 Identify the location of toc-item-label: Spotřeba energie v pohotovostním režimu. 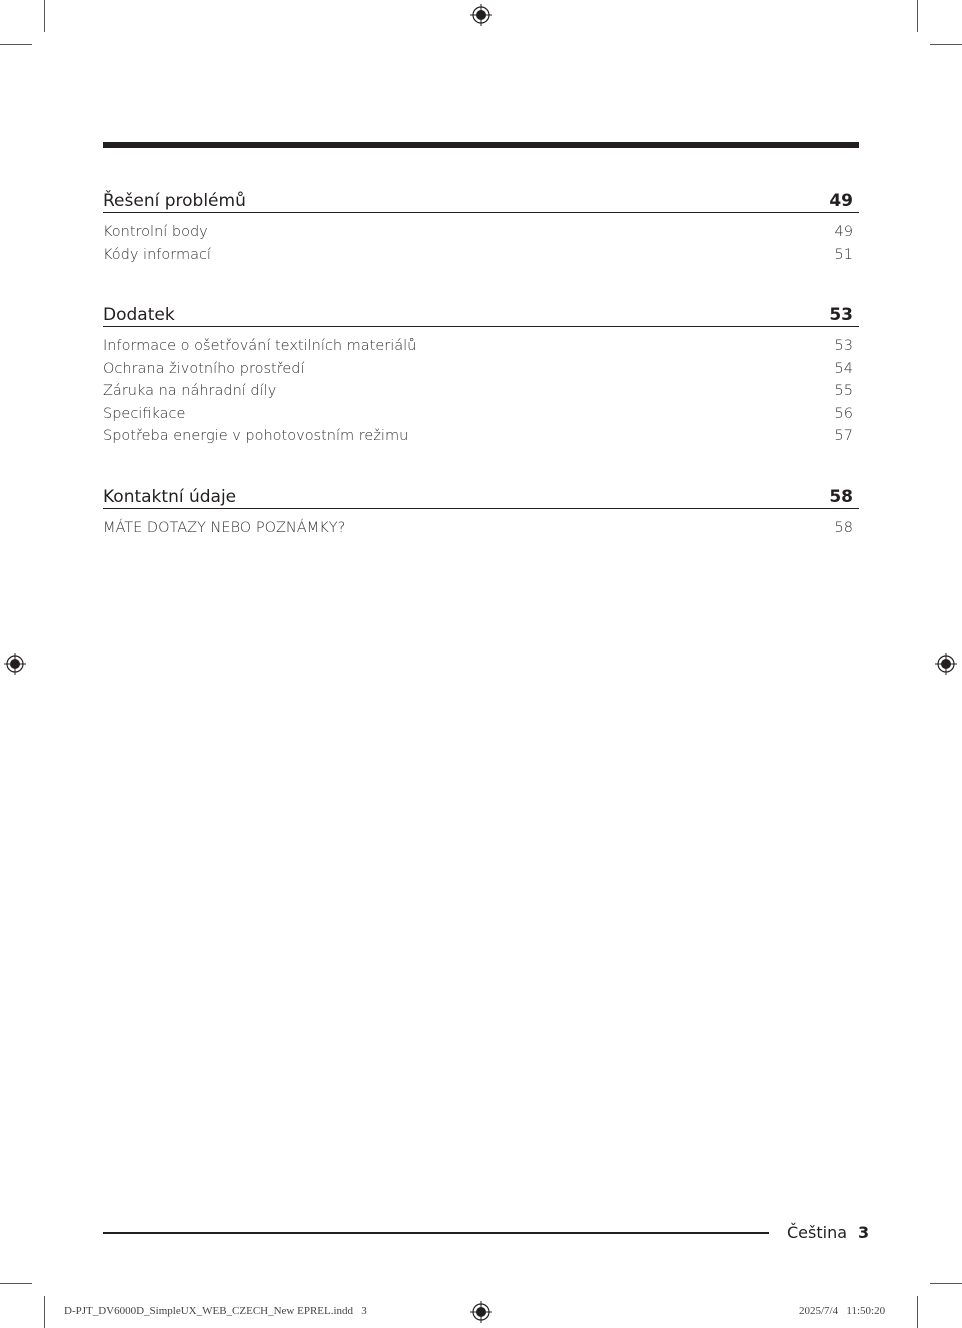
(256, 436).